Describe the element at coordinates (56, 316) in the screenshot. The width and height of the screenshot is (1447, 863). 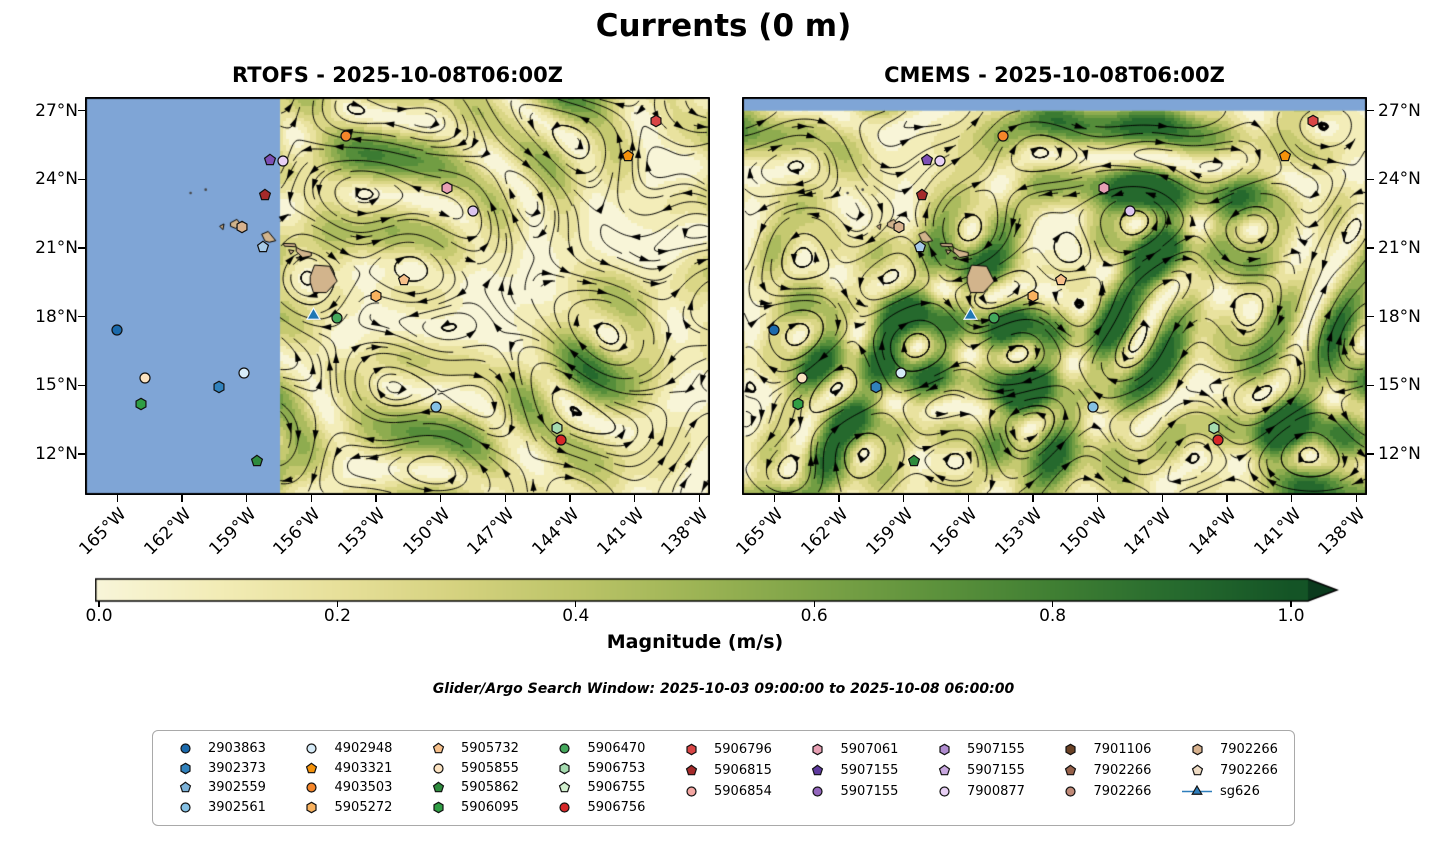
I see `lat-tick-label-left: 18°N` at that location.